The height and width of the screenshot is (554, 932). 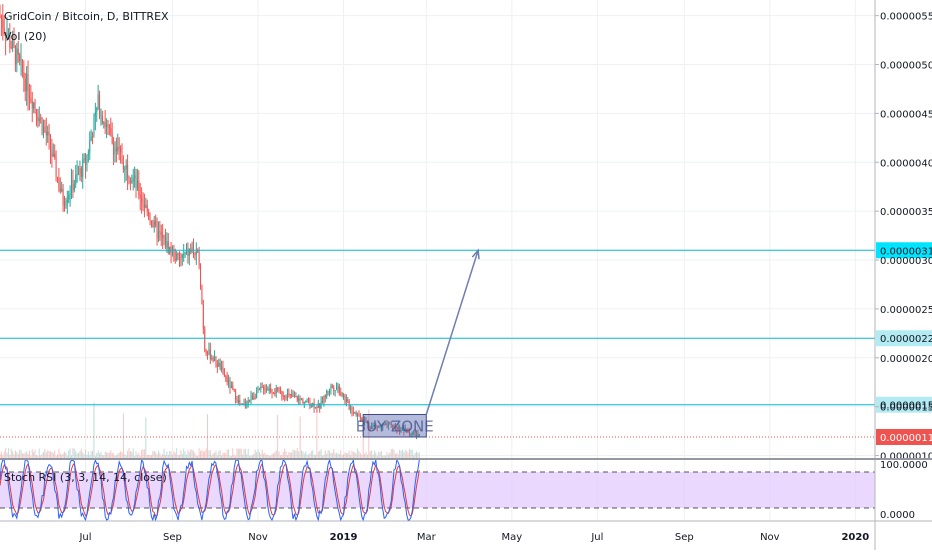 I want to click on buy-zone-rect, so click(x=394, y=425).